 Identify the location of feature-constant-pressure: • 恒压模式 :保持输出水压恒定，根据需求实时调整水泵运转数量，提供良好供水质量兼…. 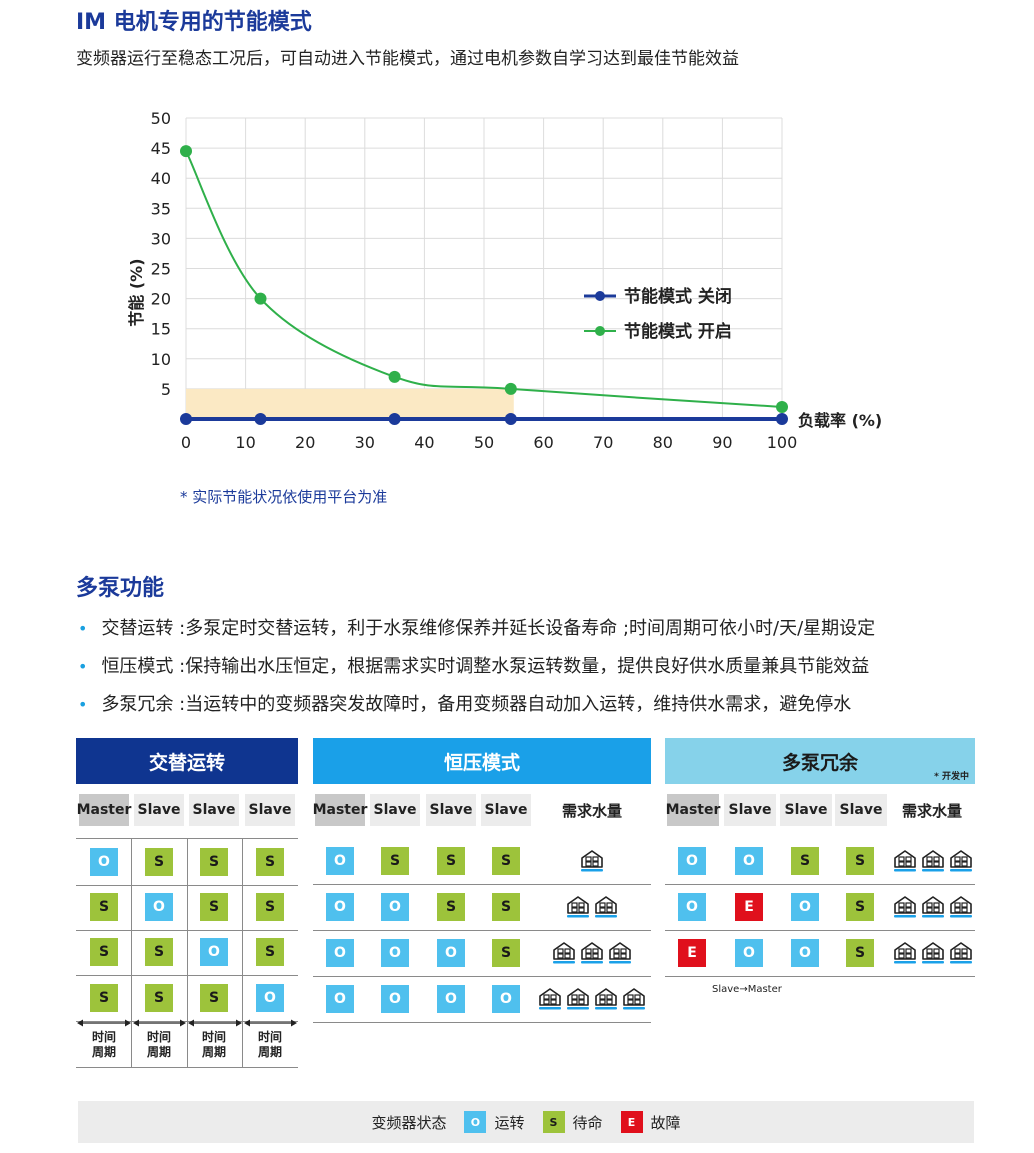
(474, 666).